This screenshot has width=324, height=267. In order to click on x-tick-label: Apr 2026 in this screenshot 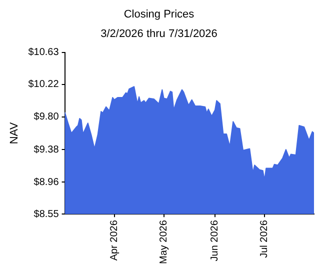, I will do `click(114, 240)`.